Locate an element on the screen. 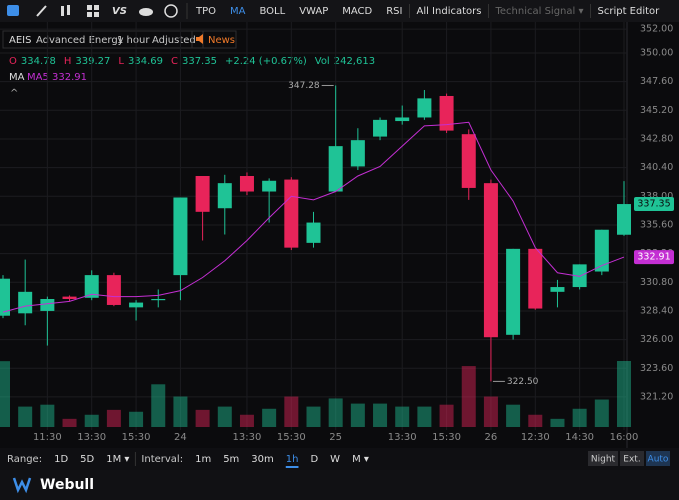 The height and width of the screenshot is (500, 679). price-tag-label: 332.91 is located at coordinates (653, 257).